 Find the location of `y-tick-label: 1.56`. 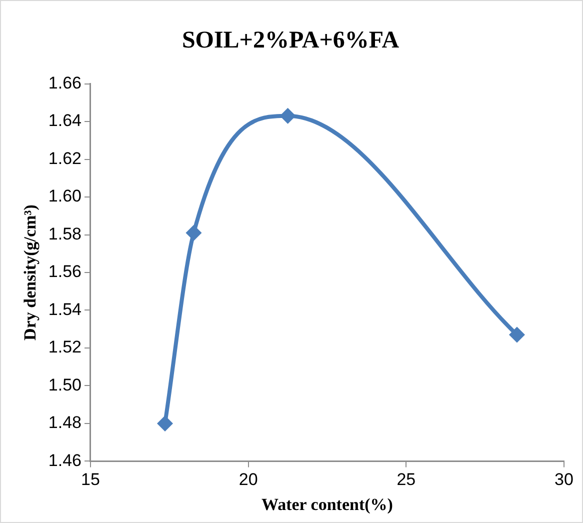

y-tick-label: 1.56 is located at coordinates (65, 272).